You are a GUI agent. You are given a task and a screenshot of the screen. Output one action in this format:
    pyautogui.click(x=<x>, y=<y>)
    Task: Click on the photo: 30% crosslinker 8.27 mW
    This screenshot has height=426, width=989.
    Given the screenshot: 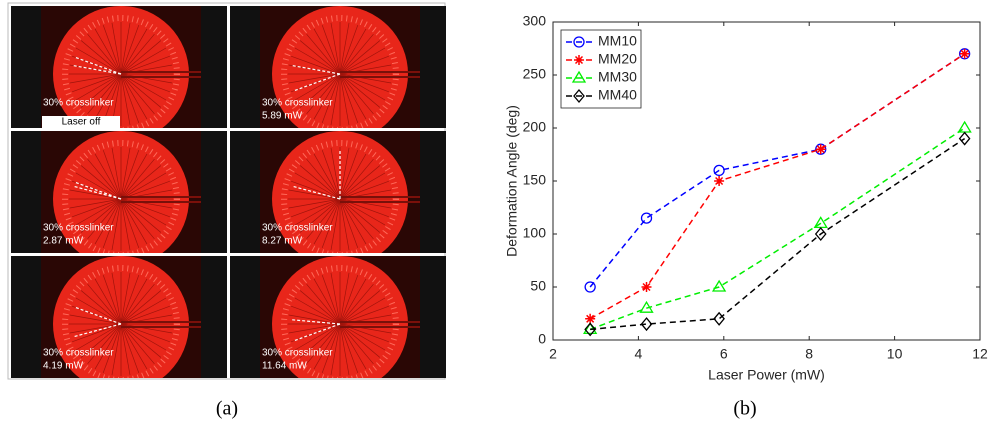 What is the action you would take?
    pyautogui.click(x=338, y=192)
    